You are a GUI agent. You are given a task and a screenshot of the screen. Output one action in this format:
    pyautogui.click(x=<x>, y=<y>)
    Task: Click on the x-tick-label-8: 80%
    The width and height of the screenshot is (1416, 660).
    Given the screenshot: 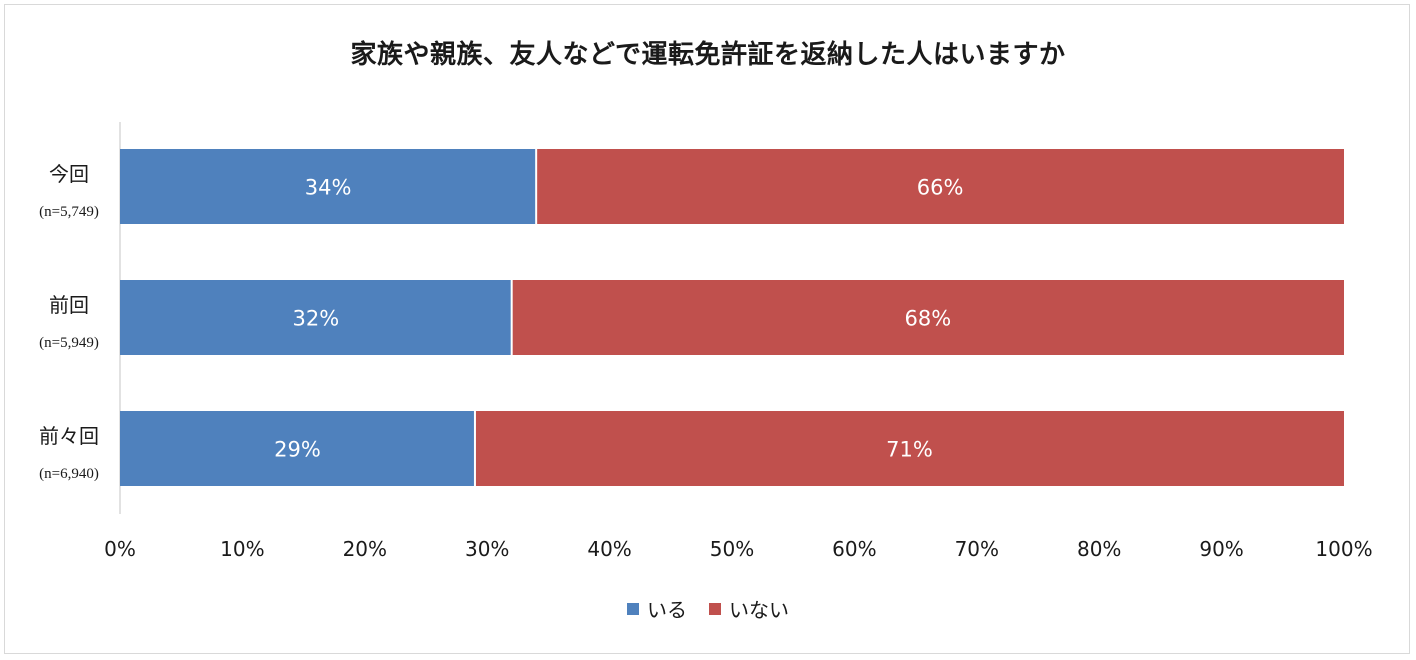 What is the action you would take?
    pyautogui.click(x=1099, y=549)
    